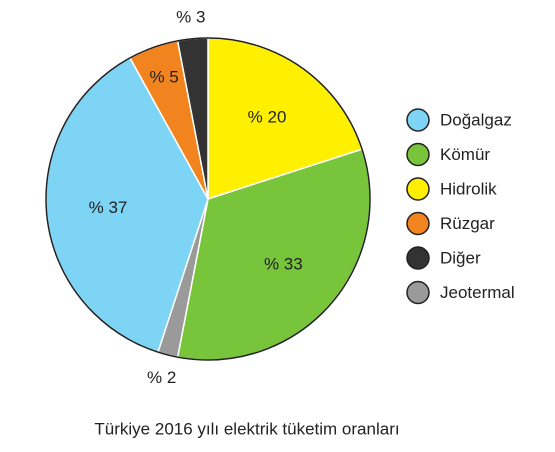 The image size is (555, 452). What do you see at coordinates (476, 119) in the screenshot?
I see `legend-label: Doğalgaz` at bounding box center [476, 119].